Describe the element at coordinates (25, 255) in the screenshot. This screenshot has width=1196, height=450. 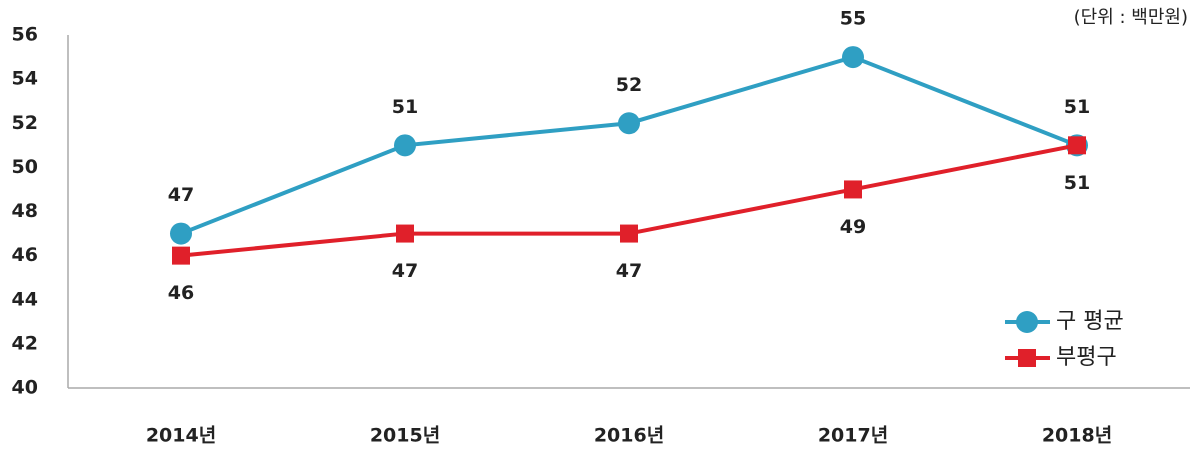
I see `y-tick-label: 46` at that location.